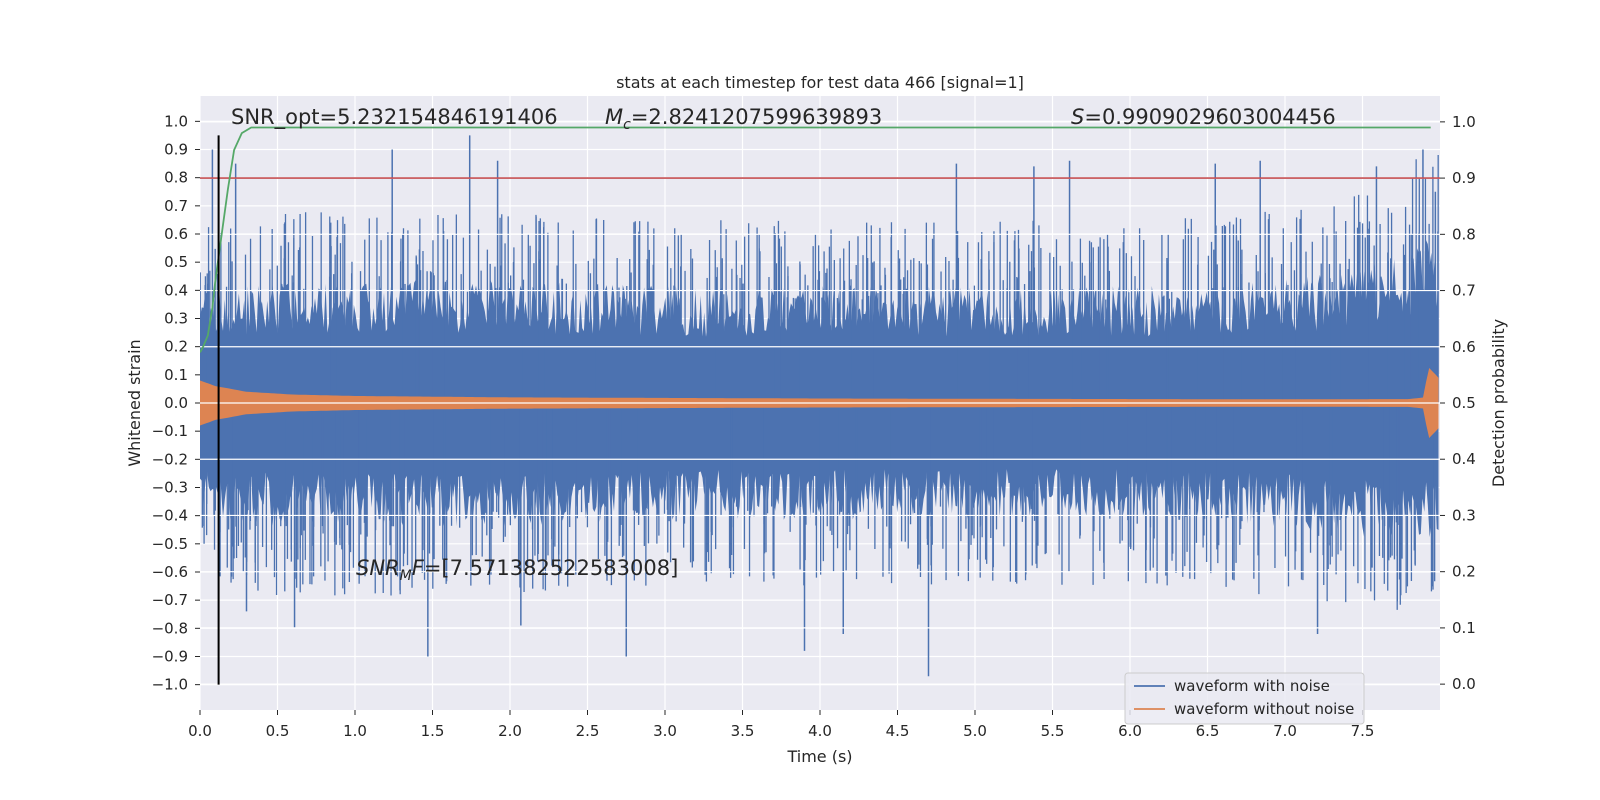 This screenshot has height=800, width=1600. What do you see at coordinates (134, 402) in the screenshot?
I see `y-axis-label: Whitened strain` at bounding box center [134, 402].